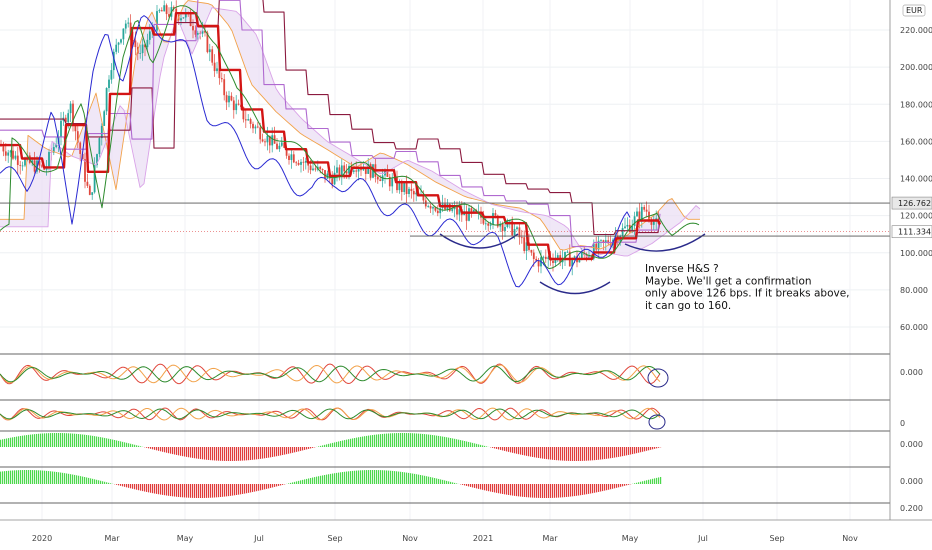 The image size is (932, 550). Describe the element at coordinates (916, 141) in the screenshot. I see `y-tick-label: 160.000` at that location.